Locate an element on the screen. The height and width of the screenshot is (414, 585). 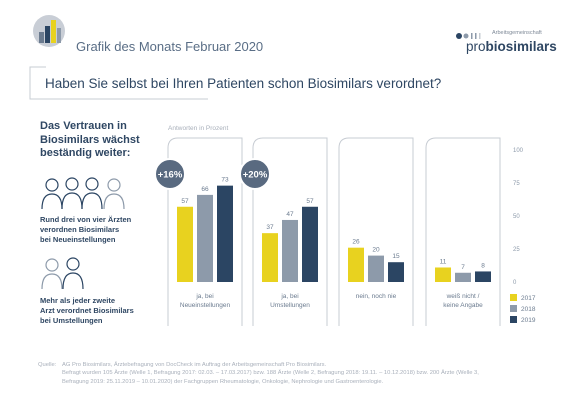
data-label: 73 is located at coordinates (225, 180).